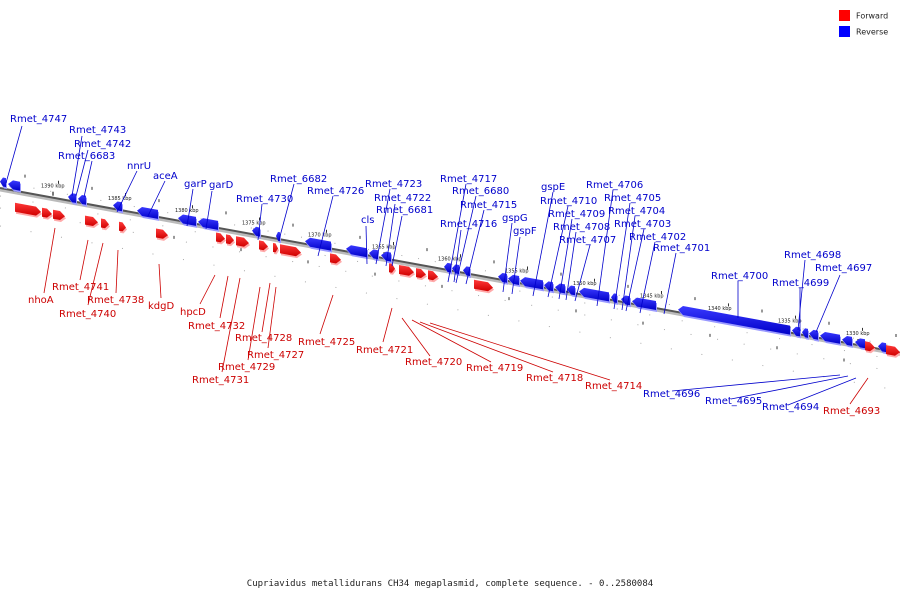  I want to click on axis-tick-label: 1370 kbp, so click(320, 236).